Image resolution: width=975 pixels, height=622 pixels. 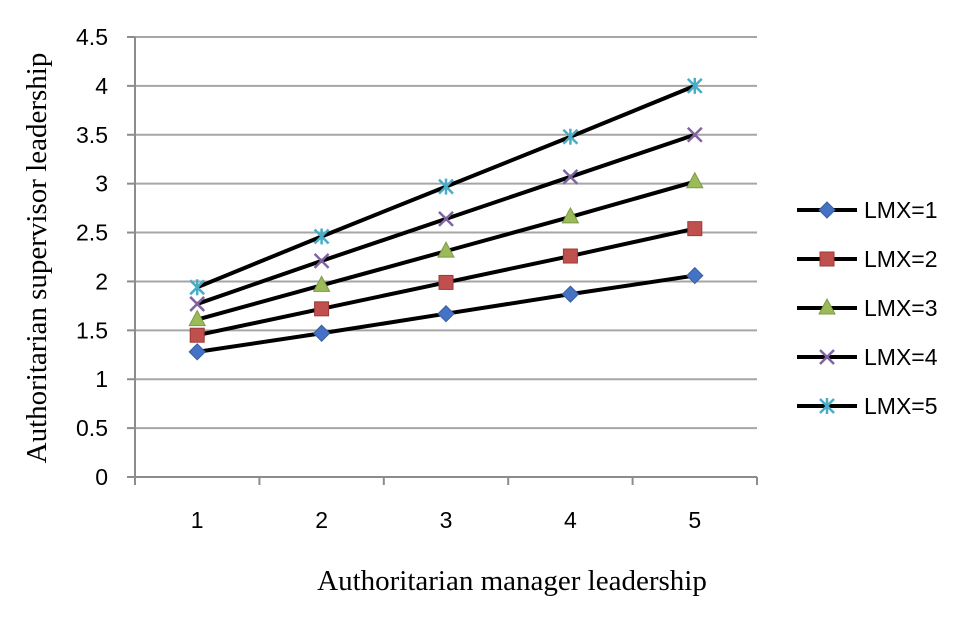 I want to click on y-axis-title: Authoritarian supervisor leadership, so click(x=37, y=258).